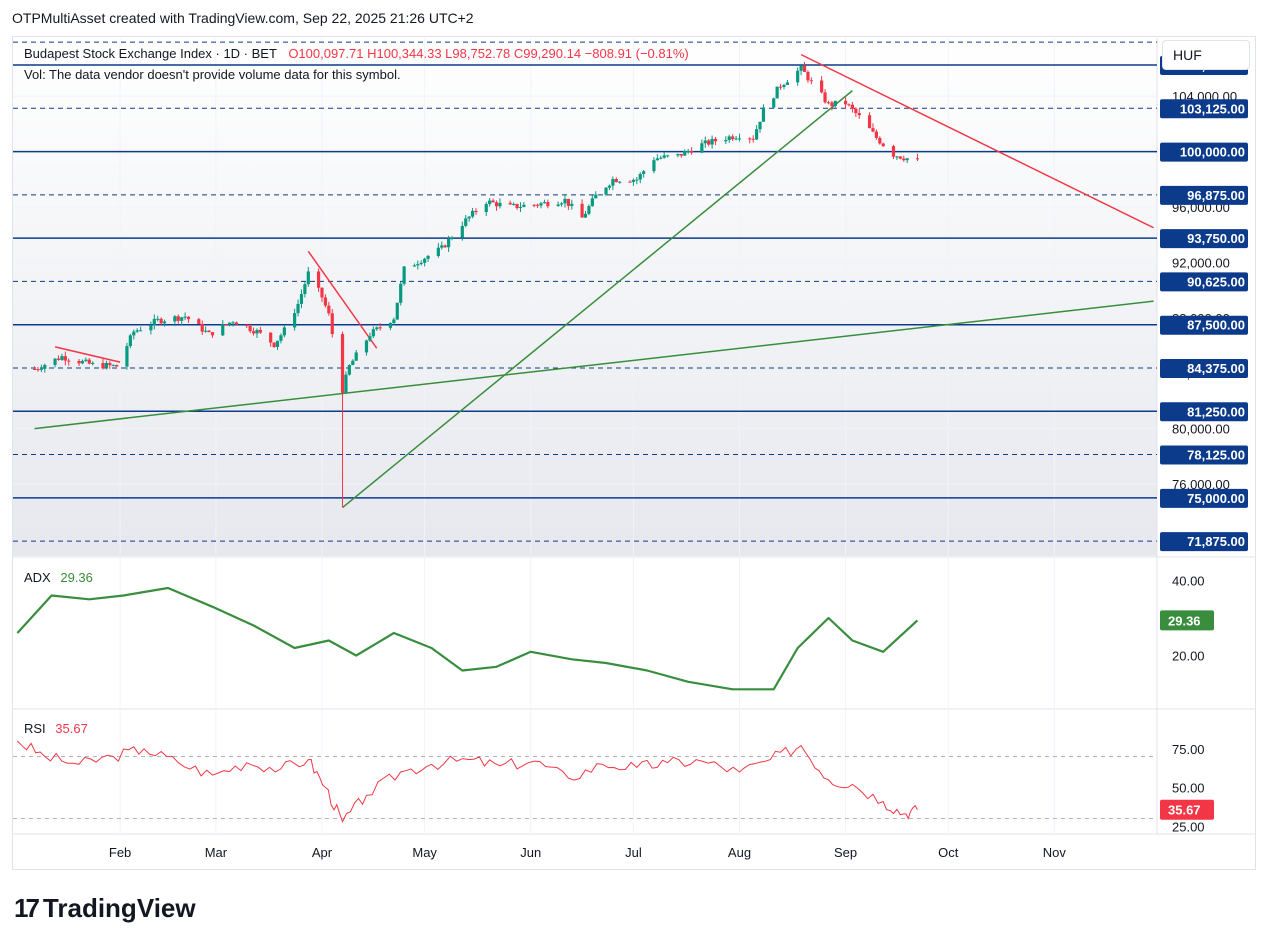 This screenshot has height=944, width=1268. What do you see at coordinates (35, 728) in the screenshot?
I see `rsi-title: RSI` at bounding box center [35, 728].